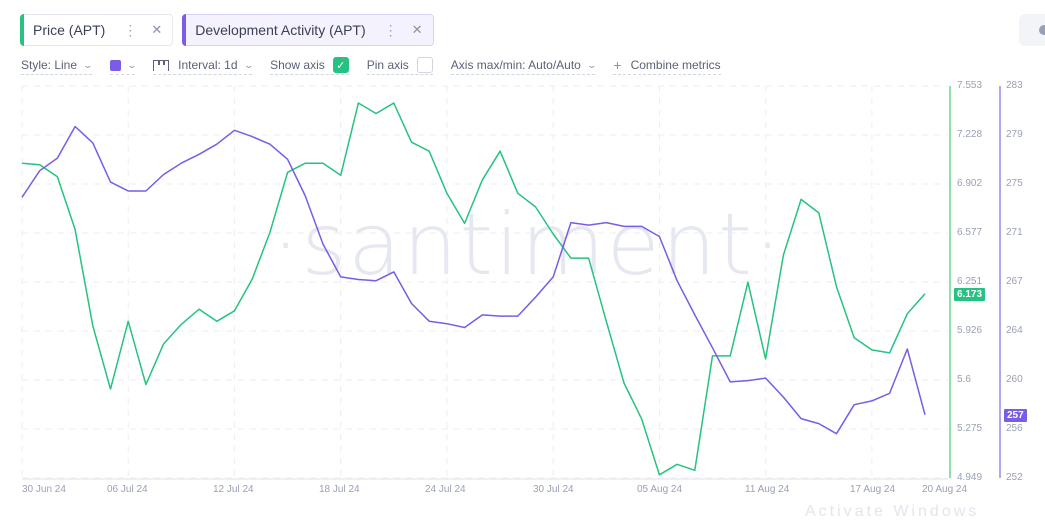 The height and width of the screenshot is (521, 1045). I want to click on price-current-value-badge: 6.173, so click(970, 294).